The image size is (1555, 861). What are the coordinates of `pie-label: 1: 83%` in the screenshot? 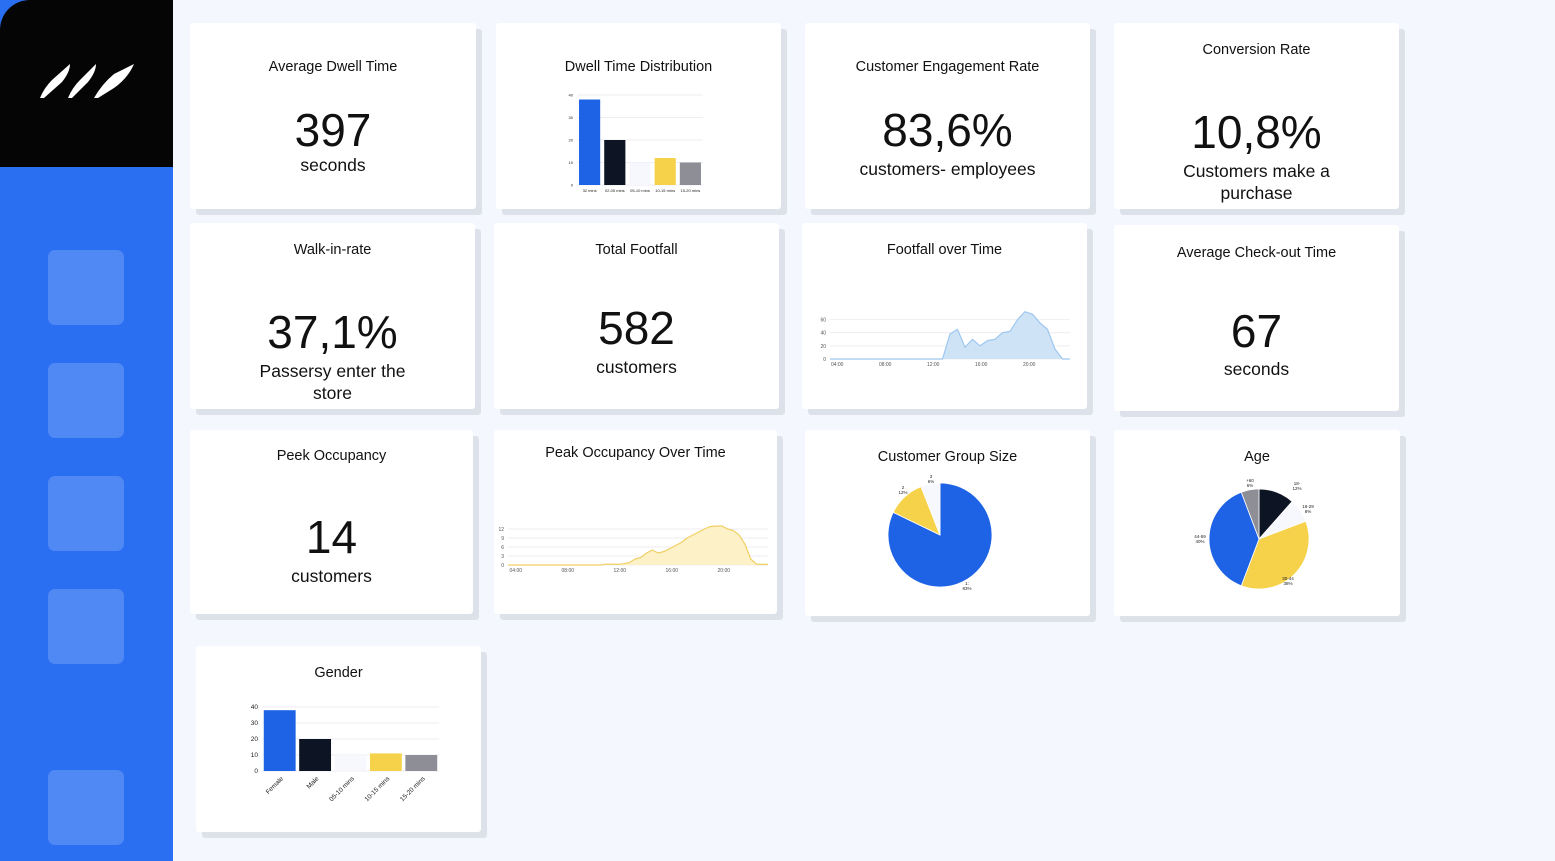 It's located at (966, 586).